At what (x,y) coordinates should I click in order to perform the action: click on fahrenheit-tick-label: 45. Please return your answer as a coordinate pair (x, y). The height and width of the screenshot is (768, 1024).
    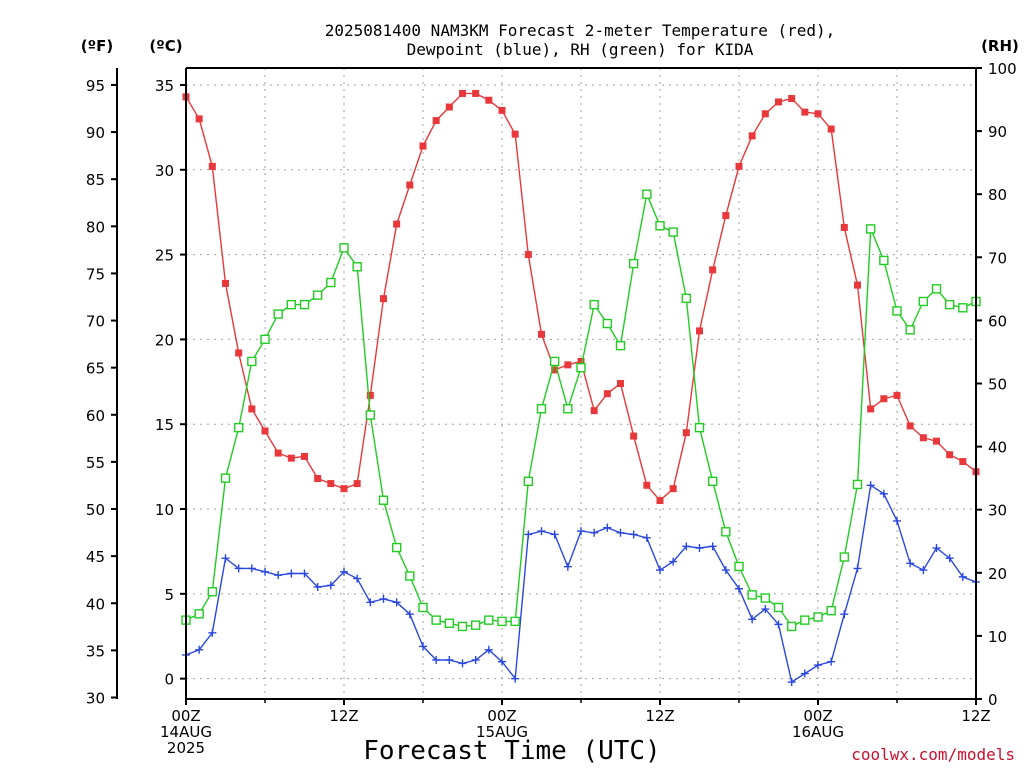
    Looking at the image, I should click on (95, 557).